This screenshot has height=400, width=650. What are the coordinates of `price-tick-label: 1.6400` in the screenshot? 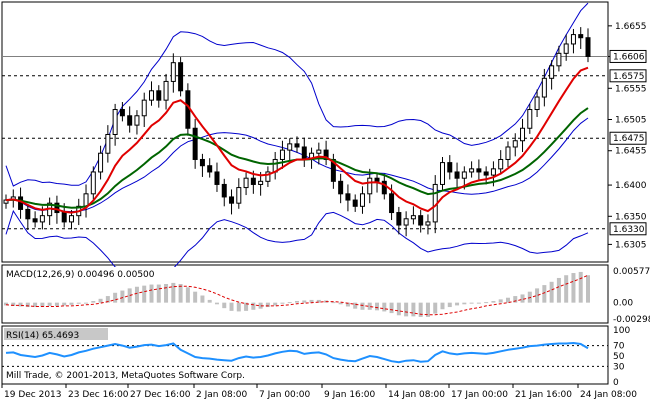 It's located at (631, 186).